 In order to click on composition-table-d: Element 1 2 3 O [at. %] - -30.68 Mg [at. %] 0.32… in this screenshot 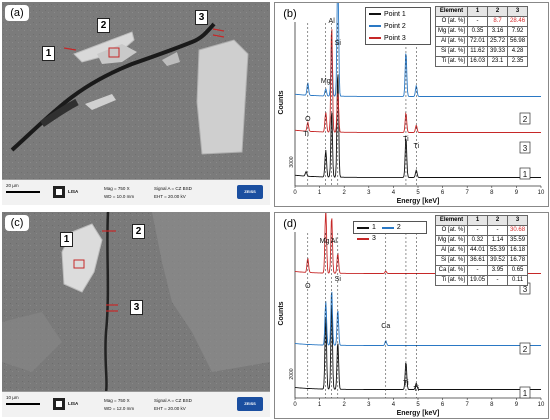, I will do `click(481, 250)`.